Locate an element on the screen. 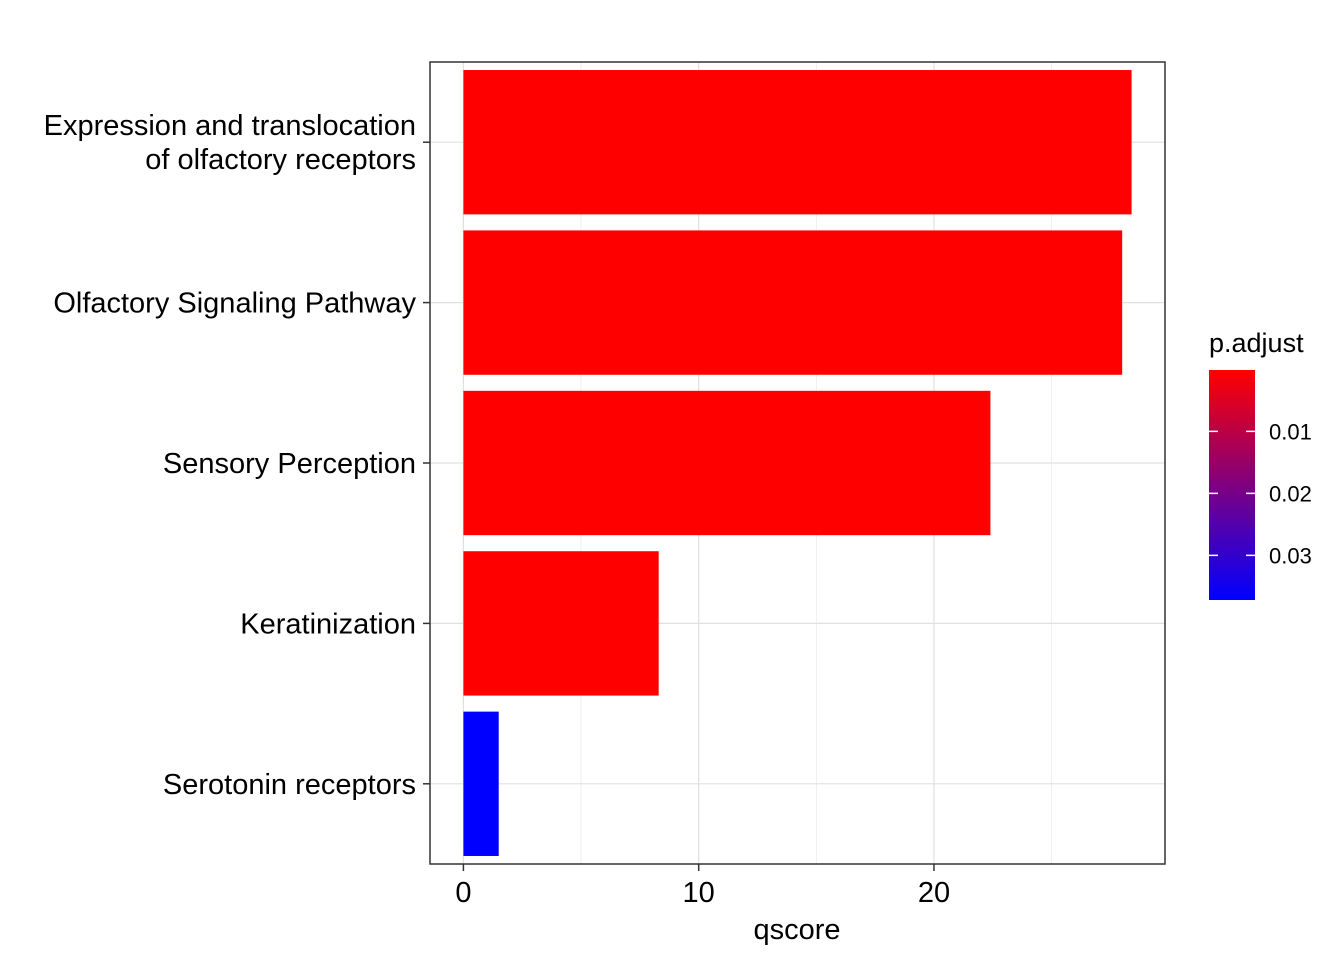 This screenshot has width=1344, height=960. x-tick-label: 10 is located at coordinates (699, 893).